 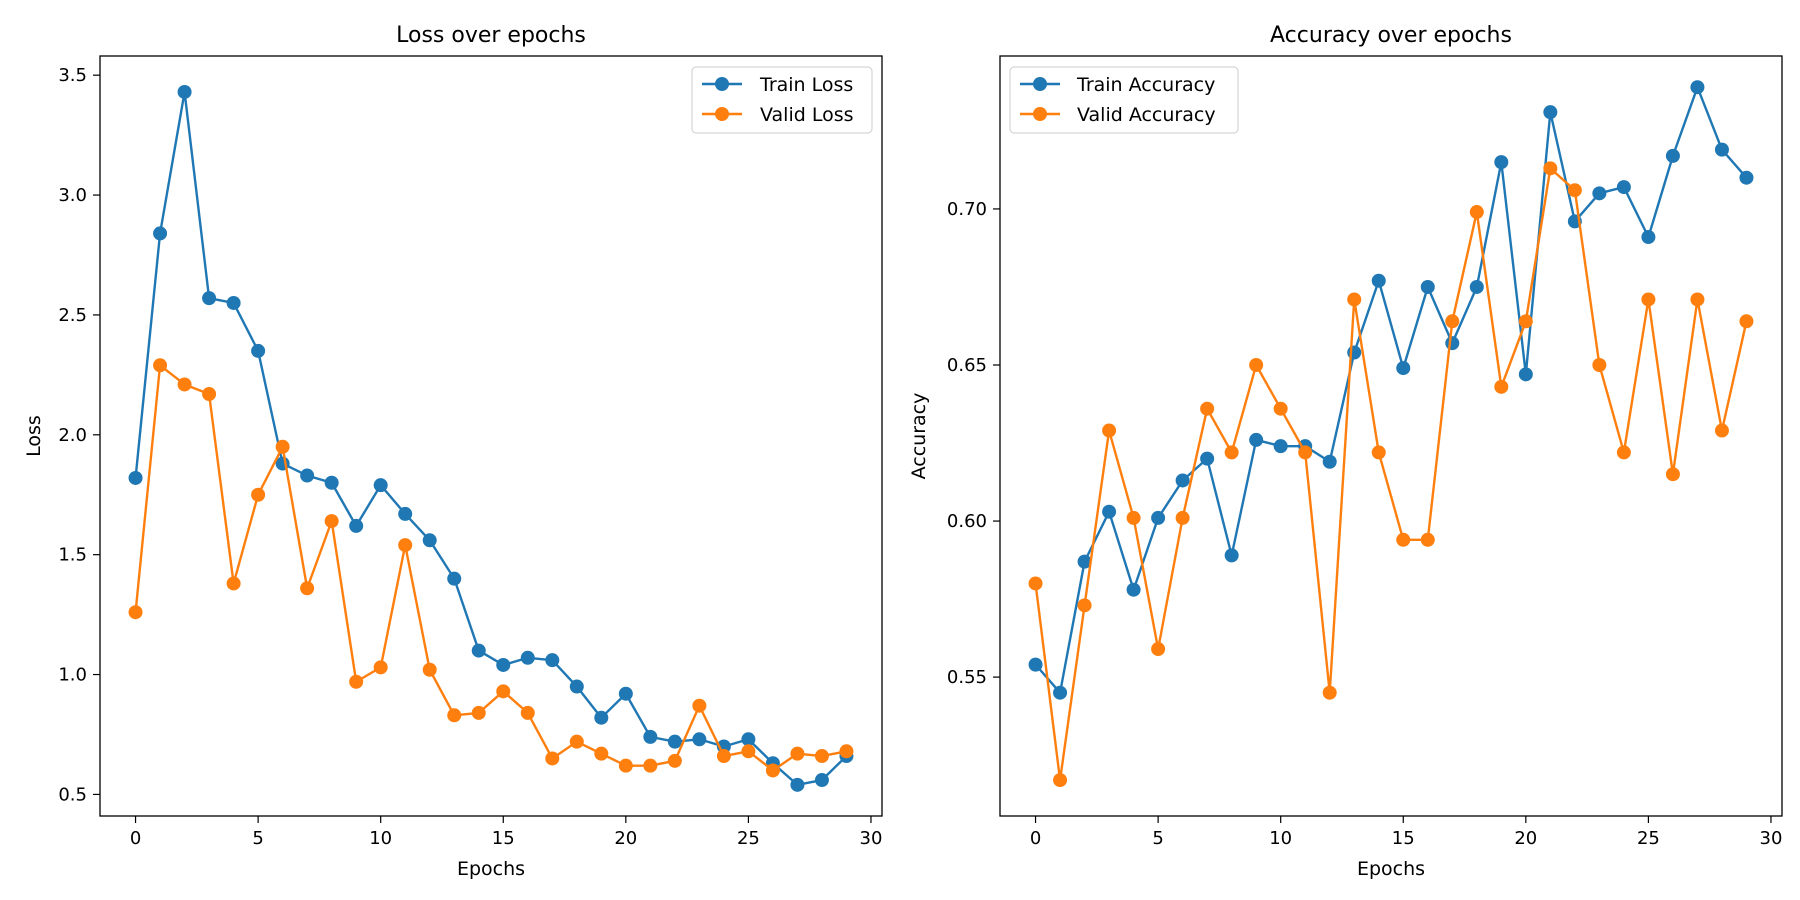 I want to click on x-tick-label: 30, so click(x=1771, y=838).